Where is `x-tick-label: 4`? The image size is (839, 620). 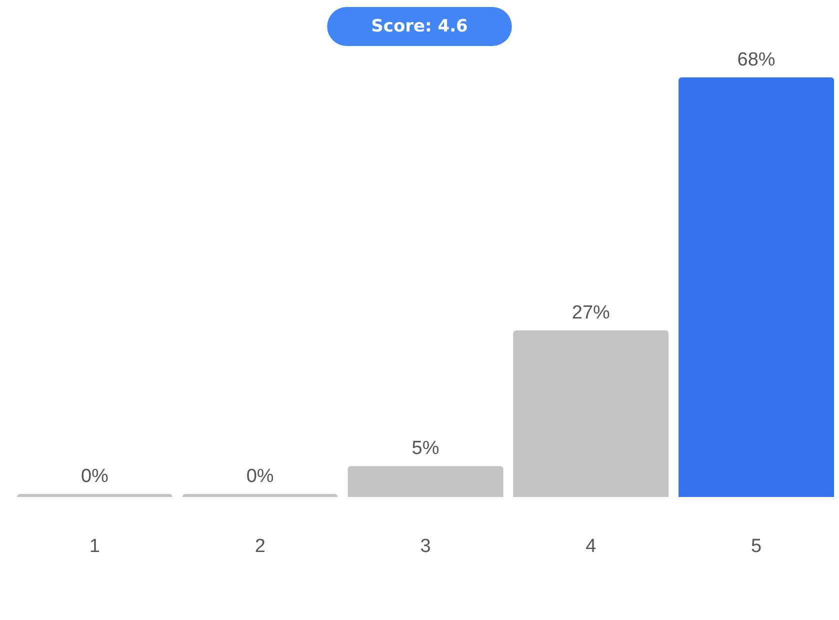
x-tick-label: 4 is located at coordinates (591, 546).